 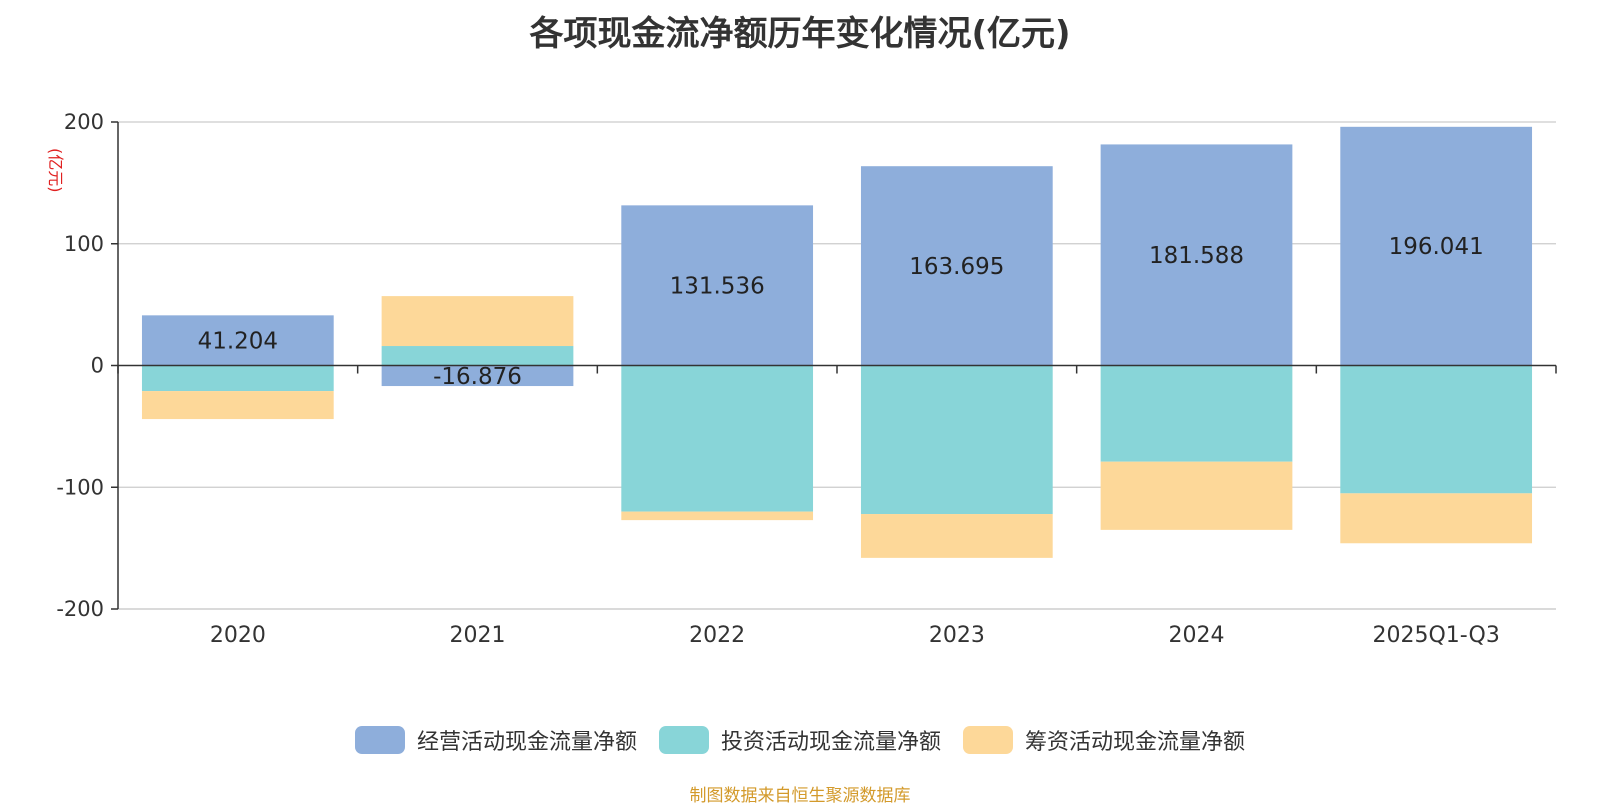 I want to click on x-tick-label: 2025Q1-Q3, so click(x=1435, y=635).